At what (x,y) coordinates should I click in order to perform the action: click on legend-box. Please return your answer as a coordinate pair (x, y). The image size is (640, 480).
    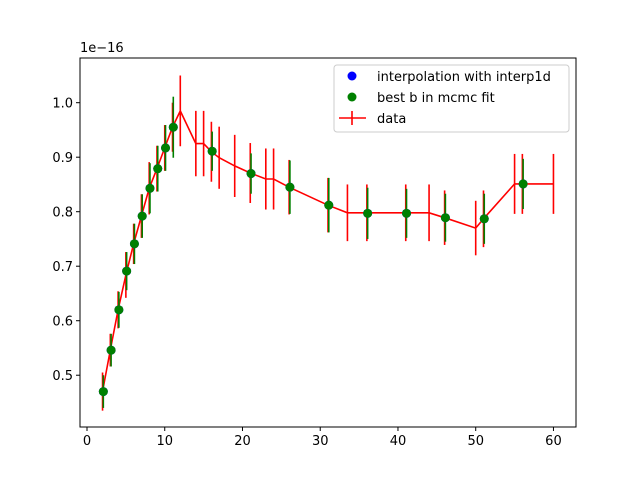
    Looking at the image, I should click on (451, 98).